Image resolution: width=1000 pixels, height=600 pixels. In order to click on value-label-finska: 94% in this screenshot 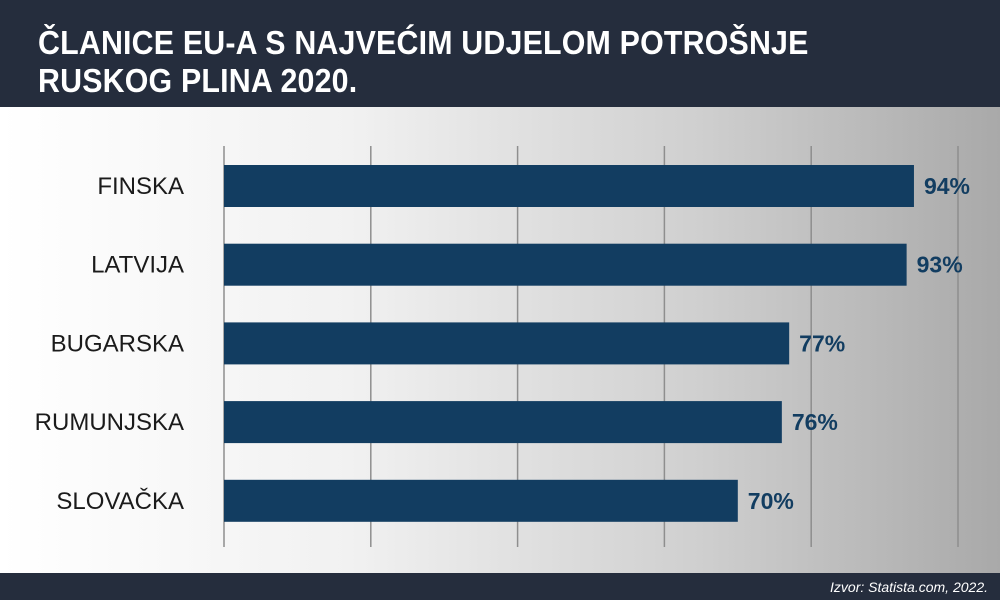, I will do `click(947, 186)`.